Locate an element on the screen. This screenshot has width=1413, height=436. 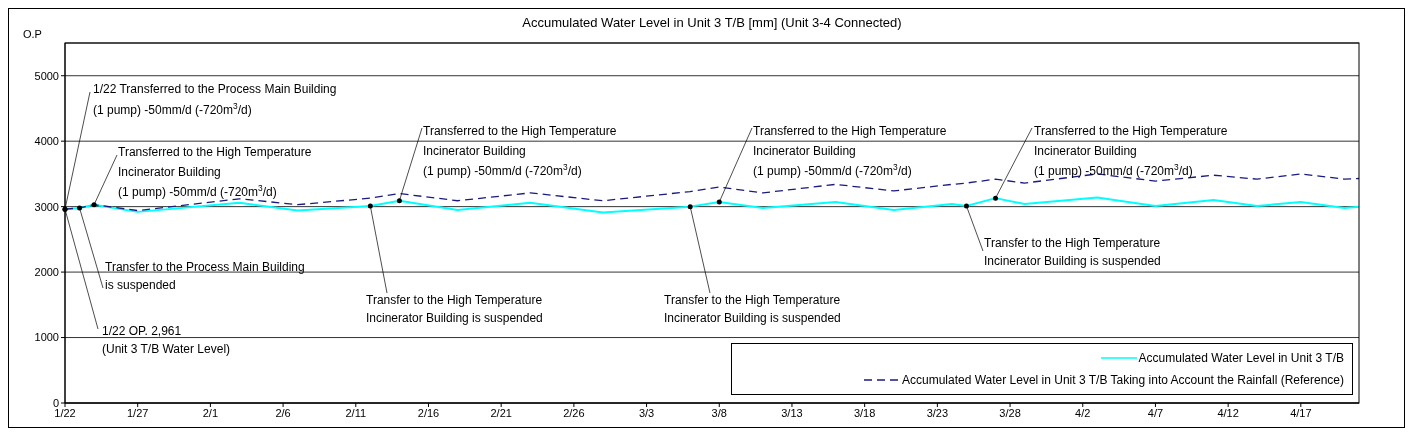
x-tick-label: 3/18 is located at coordinates (864, 412).